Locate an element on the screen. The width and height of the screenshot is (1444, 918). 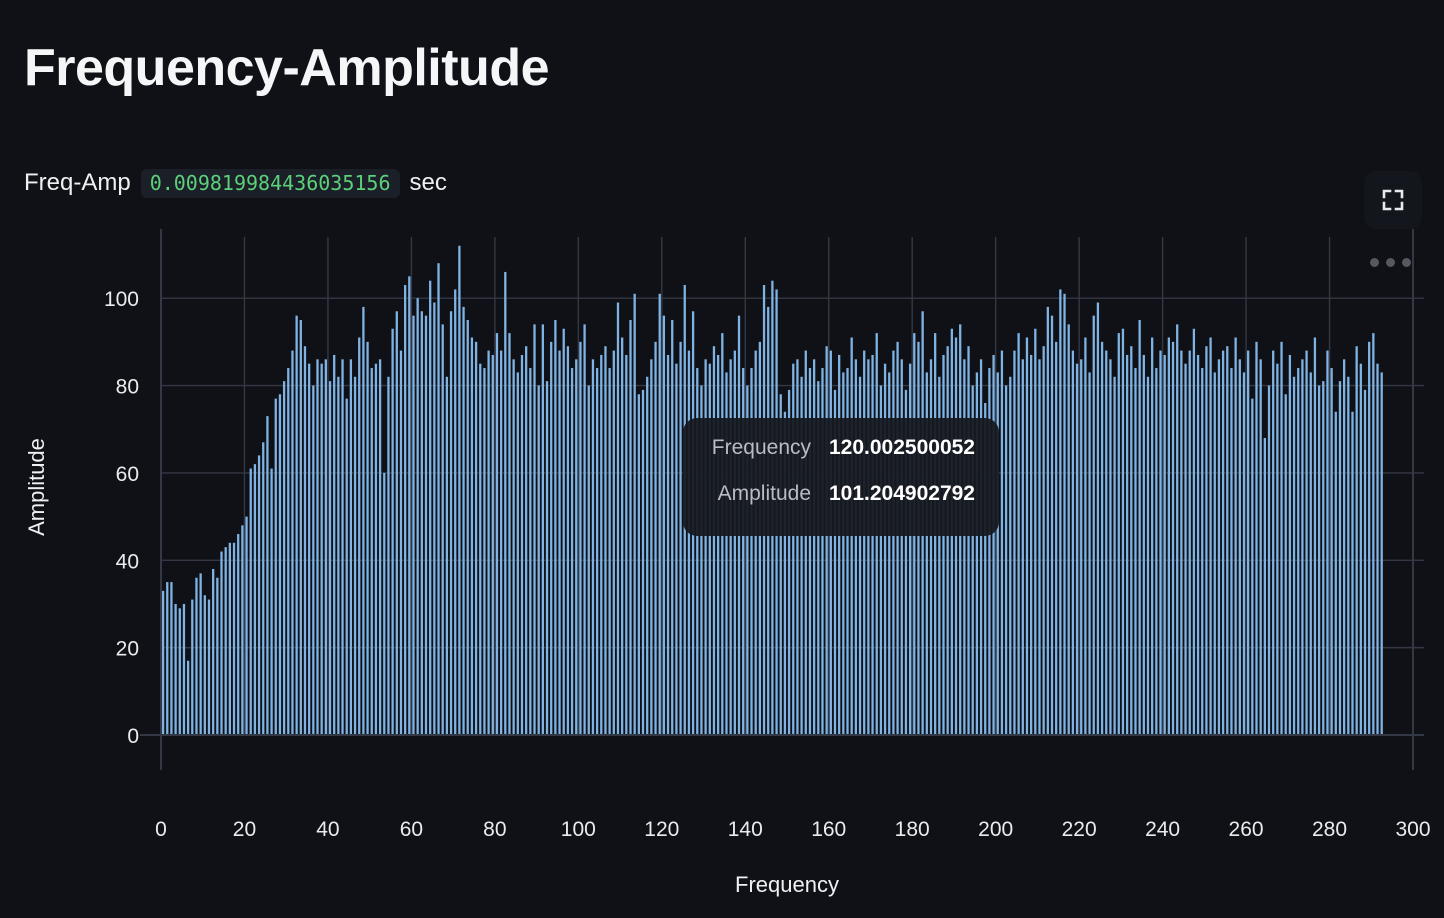
fullscreen-button is located at coordinates (1393, 200).